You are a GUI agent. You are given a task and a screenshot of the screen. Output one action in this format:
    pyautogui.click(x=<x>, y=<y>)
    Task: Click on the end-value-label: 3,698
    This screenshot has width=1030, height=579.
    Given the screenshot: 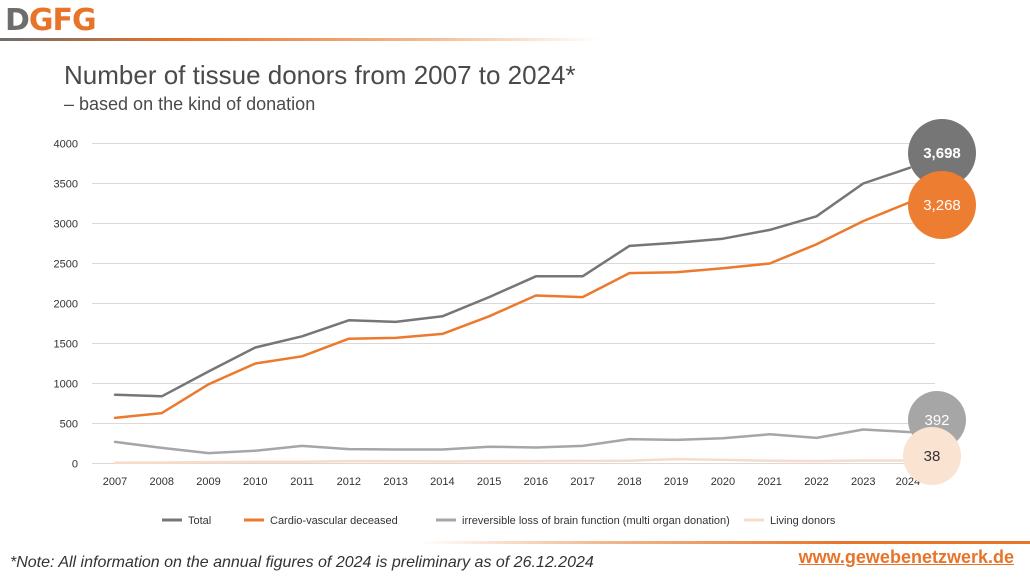 What is the action you would take?
    pyautogui.click(x=942, y=153)
    